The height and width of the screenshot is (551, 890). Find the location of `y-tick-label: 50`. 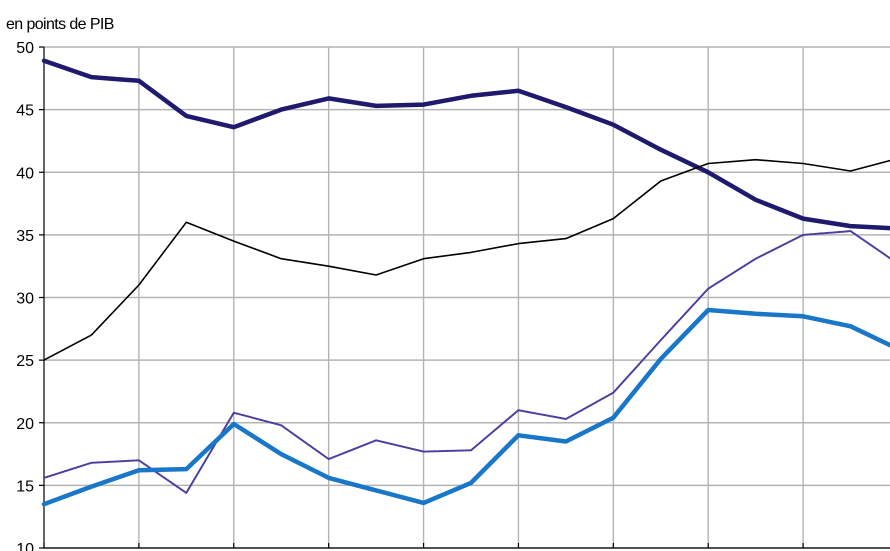

y-tick-label: 50 is located at coordinates (25, 48).